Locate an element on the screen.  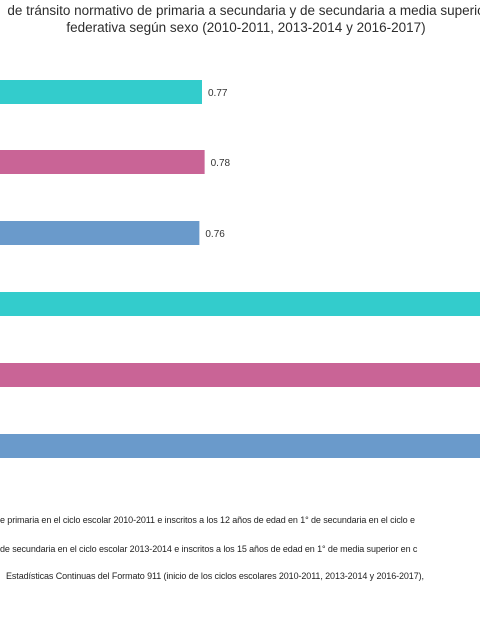
data-label-1: 0.77 is located at coordinates (218, 93).